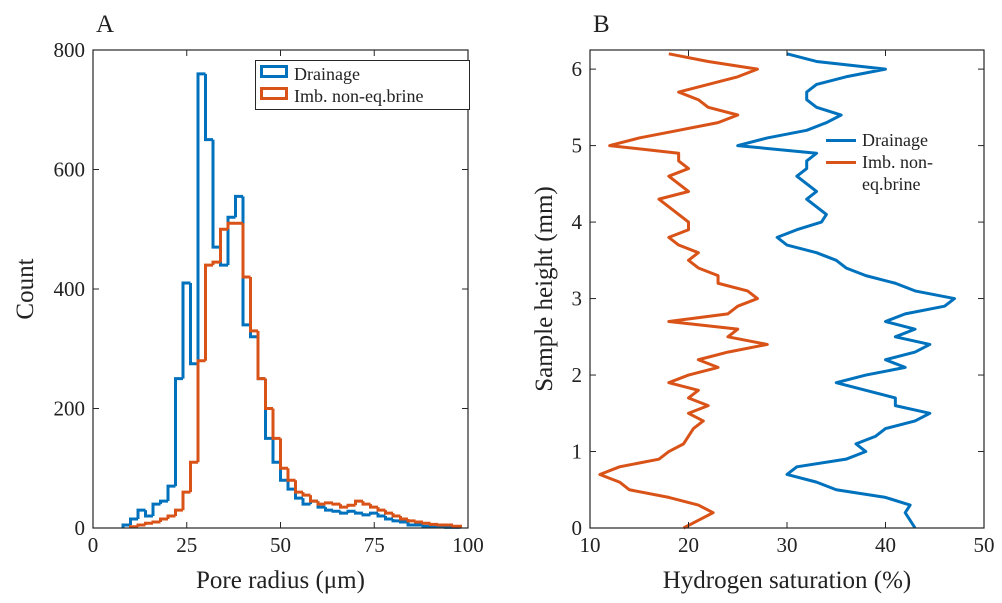 The width and height of the screenshot is (1002, 603). I want to click on y-axis-label: Sample height (mm), so click(544, 289).